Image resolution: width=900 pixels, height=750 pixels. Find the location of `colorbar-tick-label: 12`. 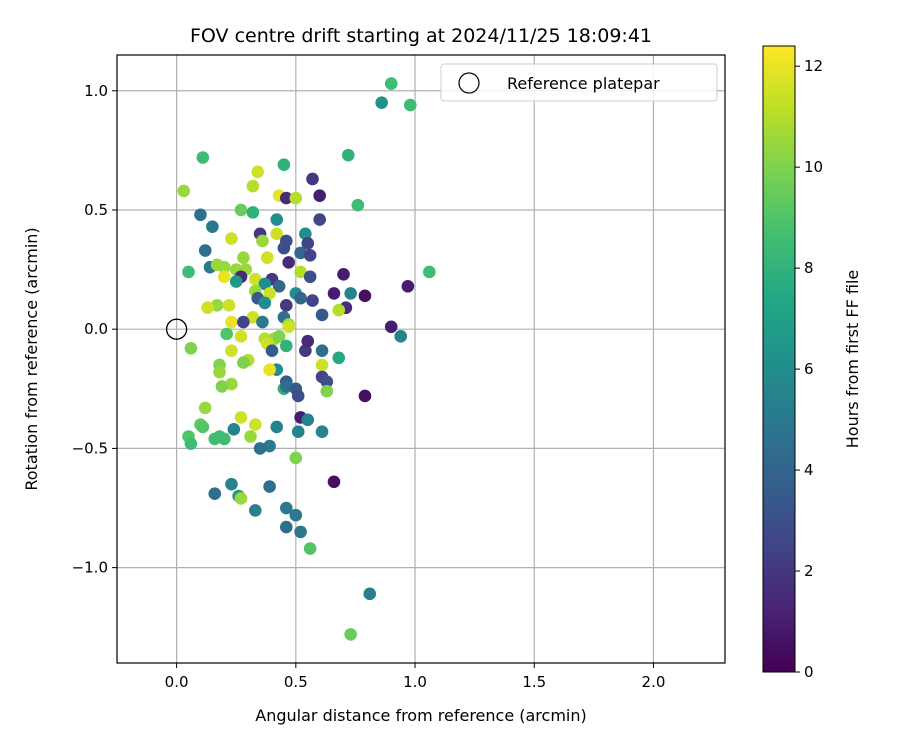

colorbar-tick-label: 12 is located at coordinates (813, 66).